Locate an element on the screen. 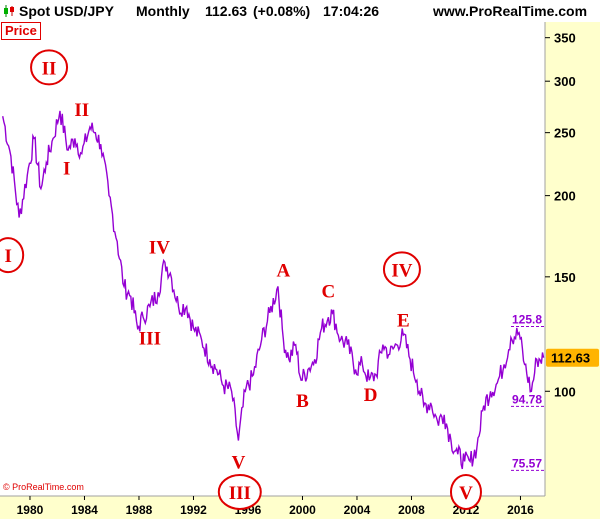 The width and height of the screenshot is (600, 519). wave-label: E is located at coordinates (403, 320).